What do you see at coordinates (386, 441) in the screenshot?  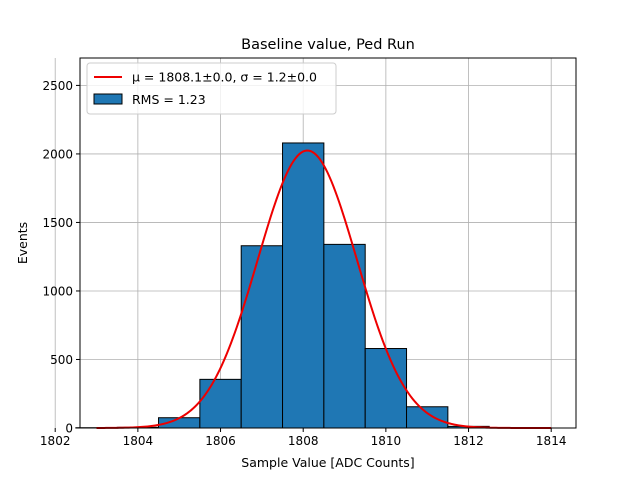 I see `x-tick-label: 1810` at bounding box center [386, 441].